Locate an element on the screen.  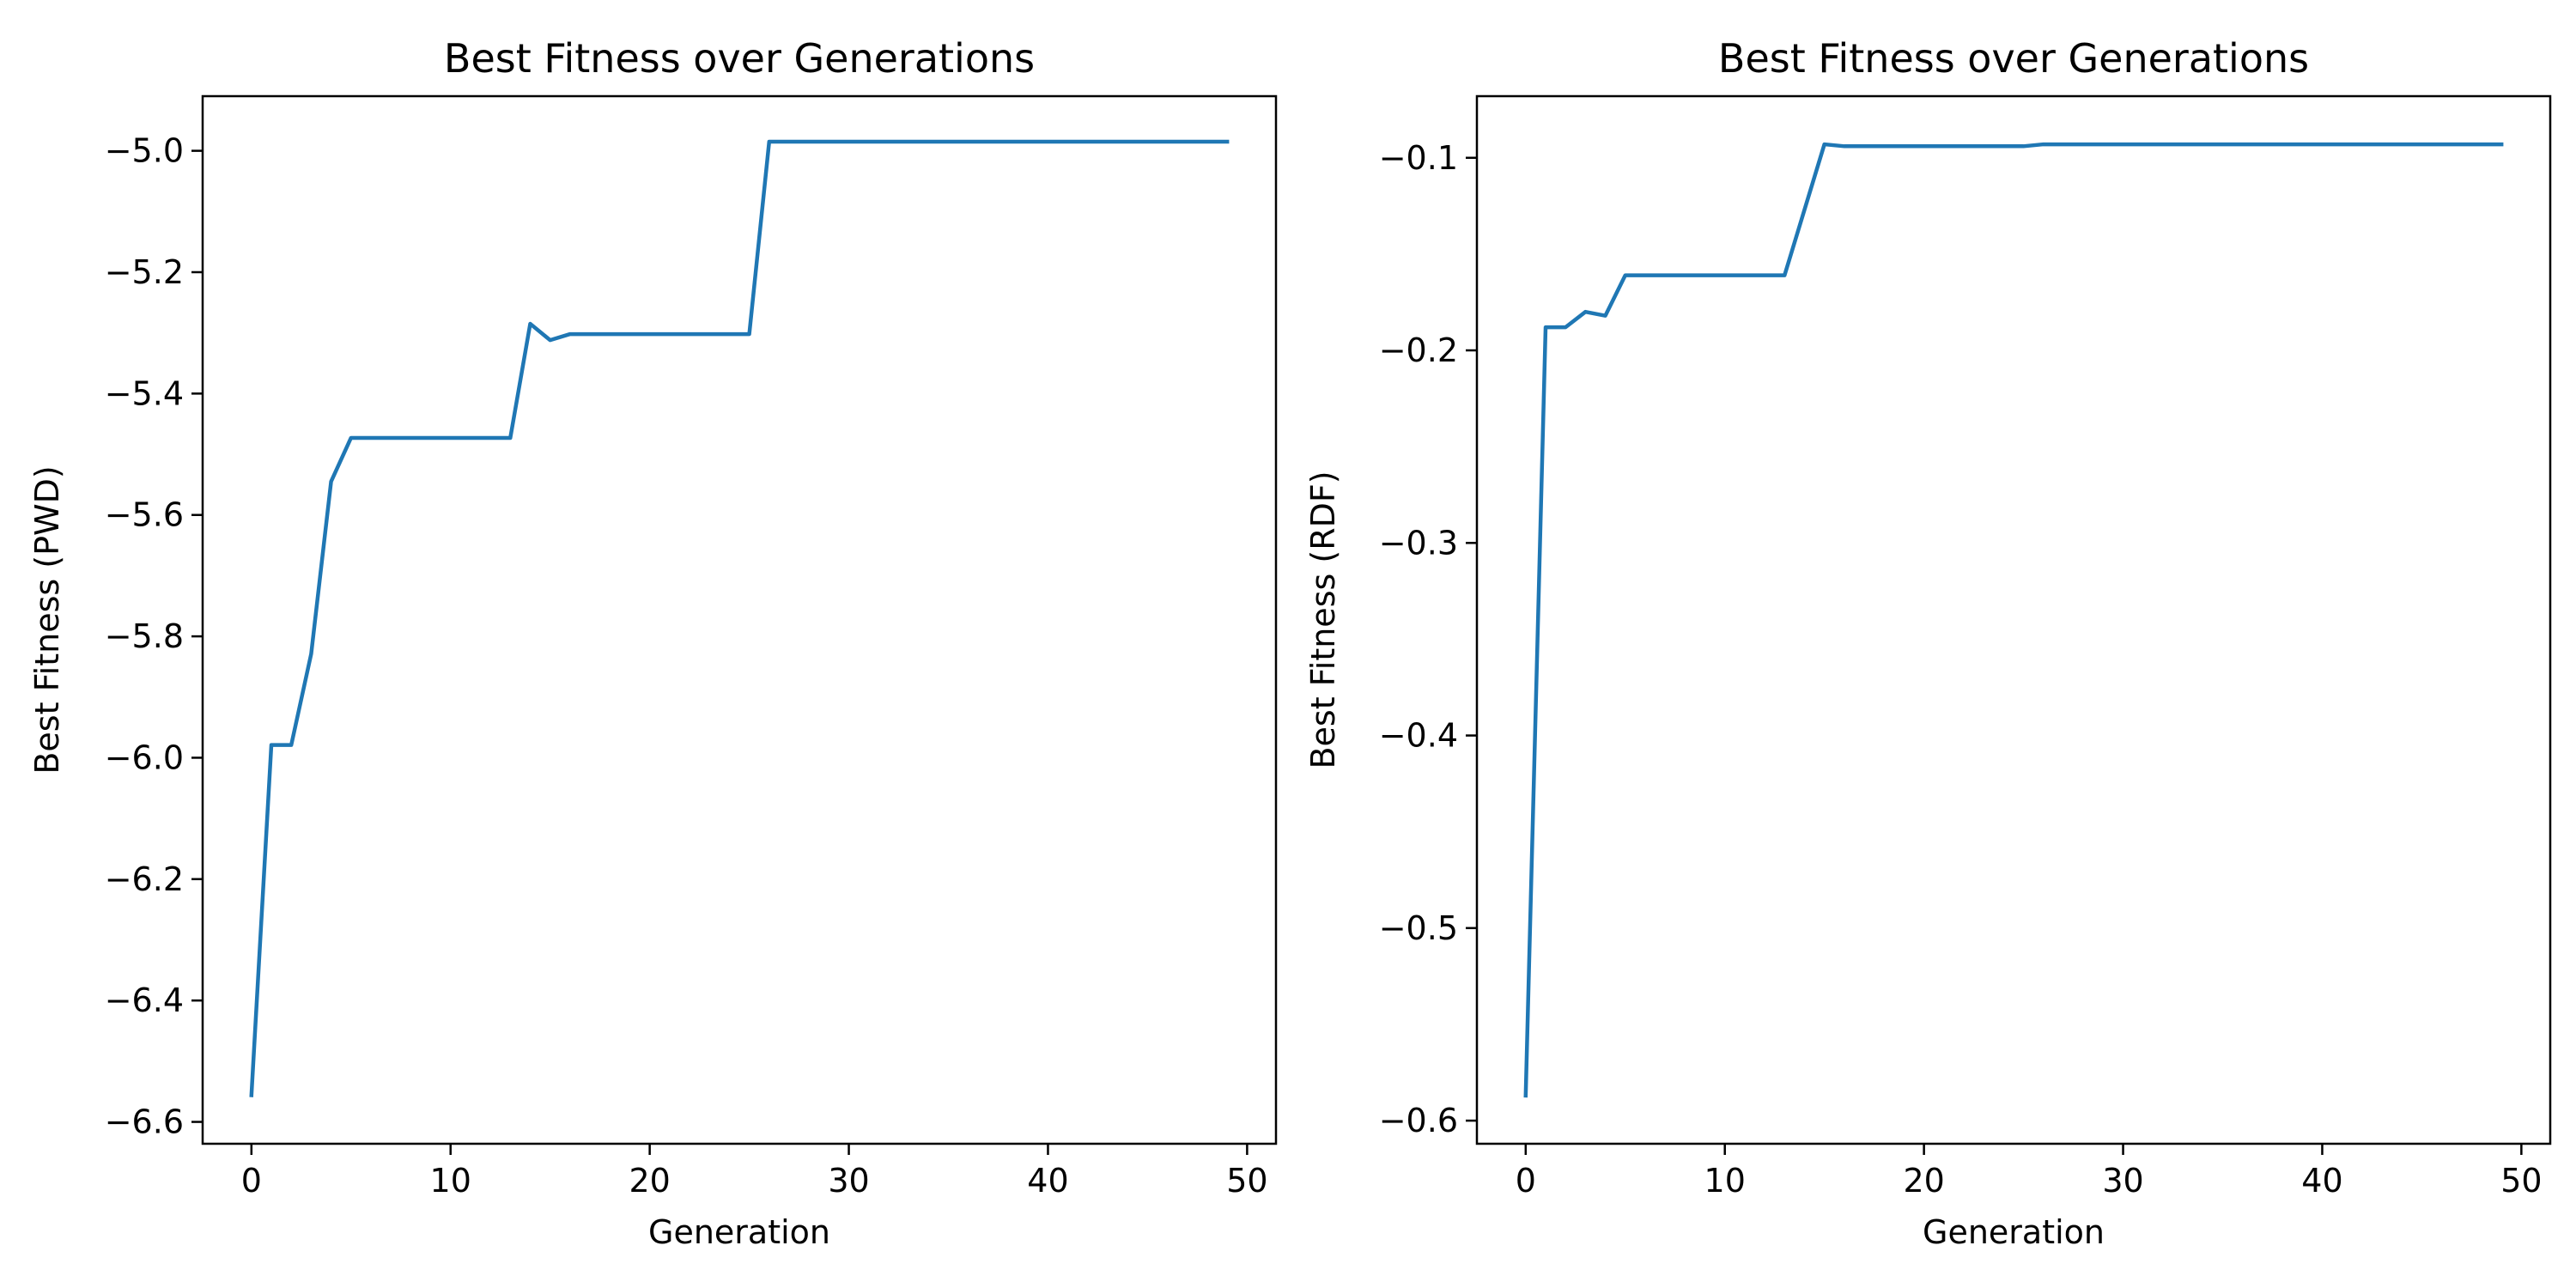
y-tick-label: −6.2 is located at coordinates (144, 879).